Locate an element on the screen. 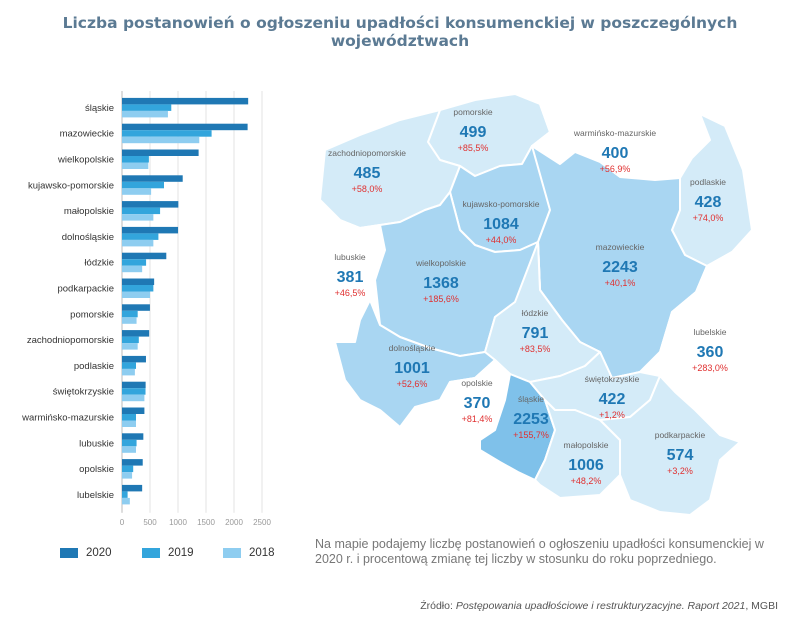 Image resolution: width=800 pixels, height=629 pixels. category-label: dolnośląskie is located at coordinates (88, 237).